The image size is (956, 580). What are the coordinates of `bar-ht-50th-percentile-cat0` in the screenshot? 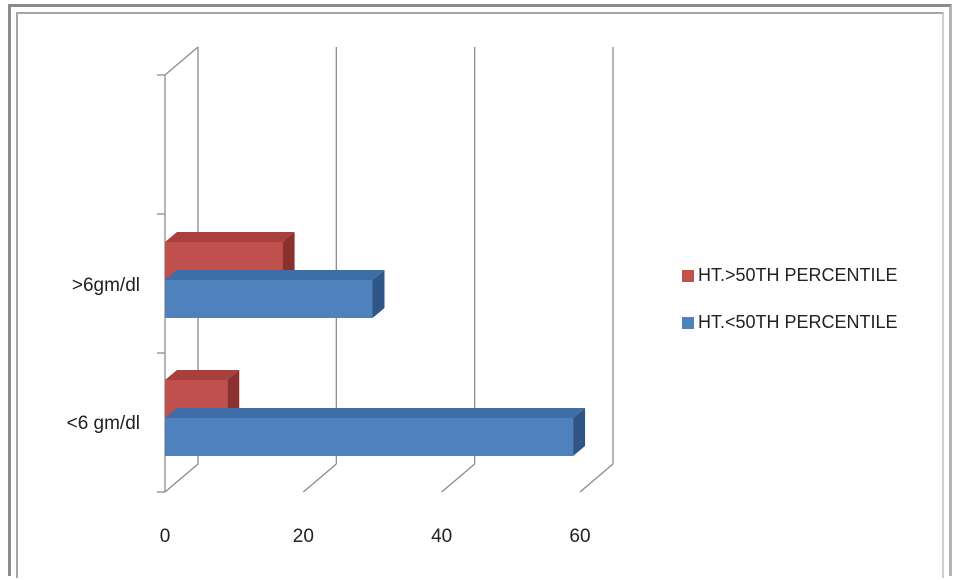 It's located at (375, 432).